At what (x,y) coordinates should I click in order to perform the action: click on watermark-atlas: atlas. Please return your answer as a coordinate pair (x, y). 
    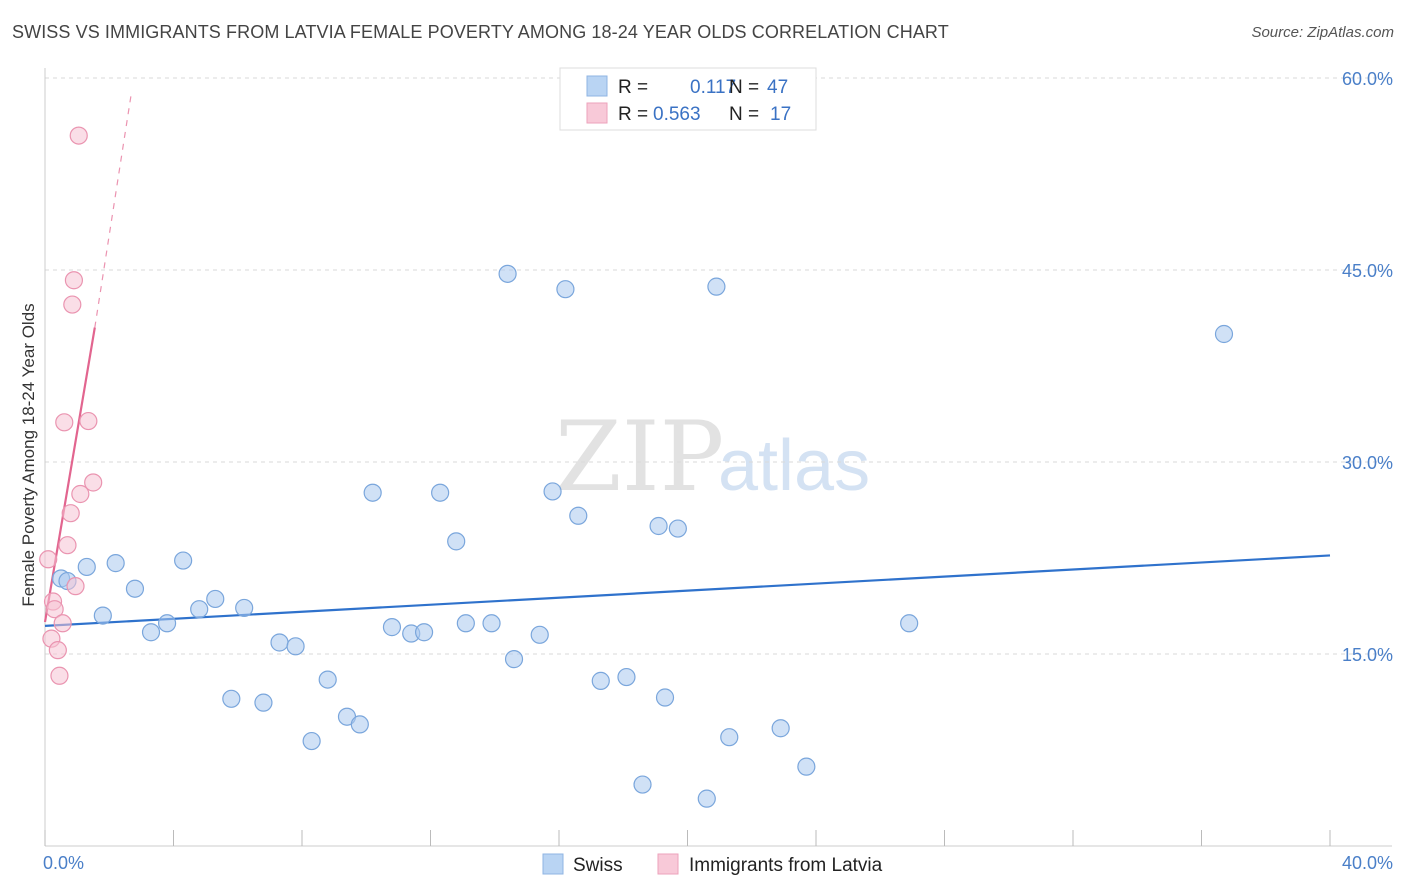
    Looking at the image, I should click on (794, 466).